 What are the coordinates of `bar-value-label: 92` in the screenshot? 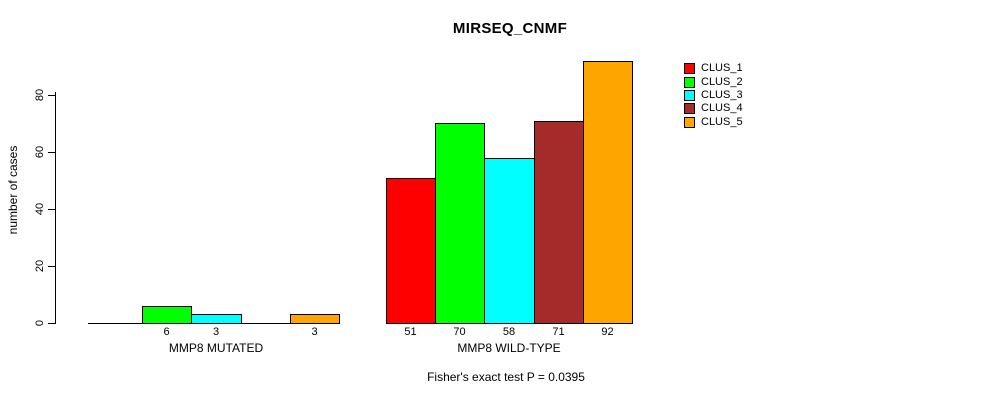 It's located at (607, 332).